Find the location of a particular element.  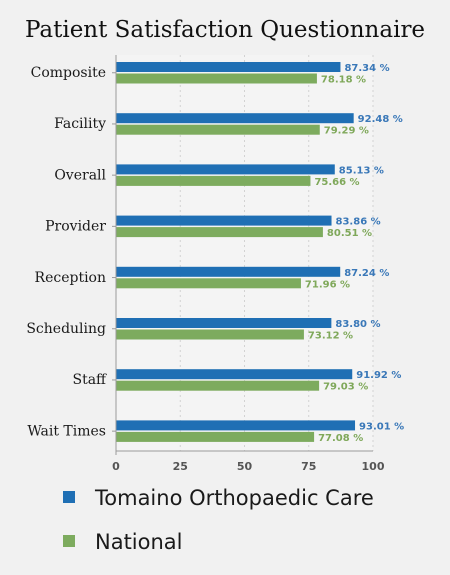

legend-swatch-national is located at coordinates (69, 541).